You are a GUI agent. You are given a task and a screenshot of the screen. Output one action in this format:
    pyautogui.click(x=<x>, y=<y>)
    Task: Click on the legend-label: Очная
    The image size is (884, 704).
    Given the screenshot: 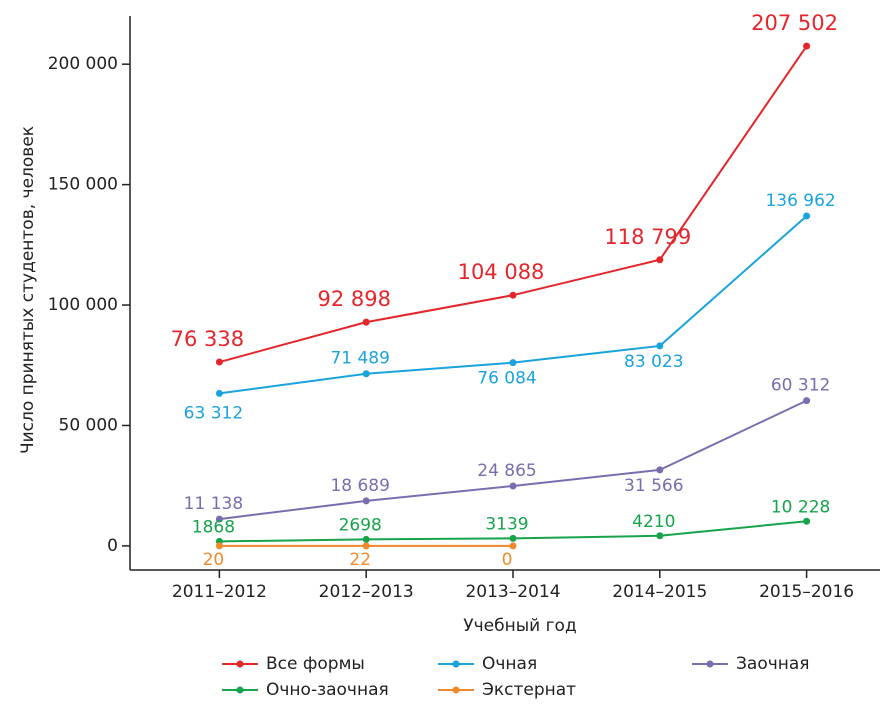 What is the action you would take?
    pyautogui.click(x=509, y=664)
    